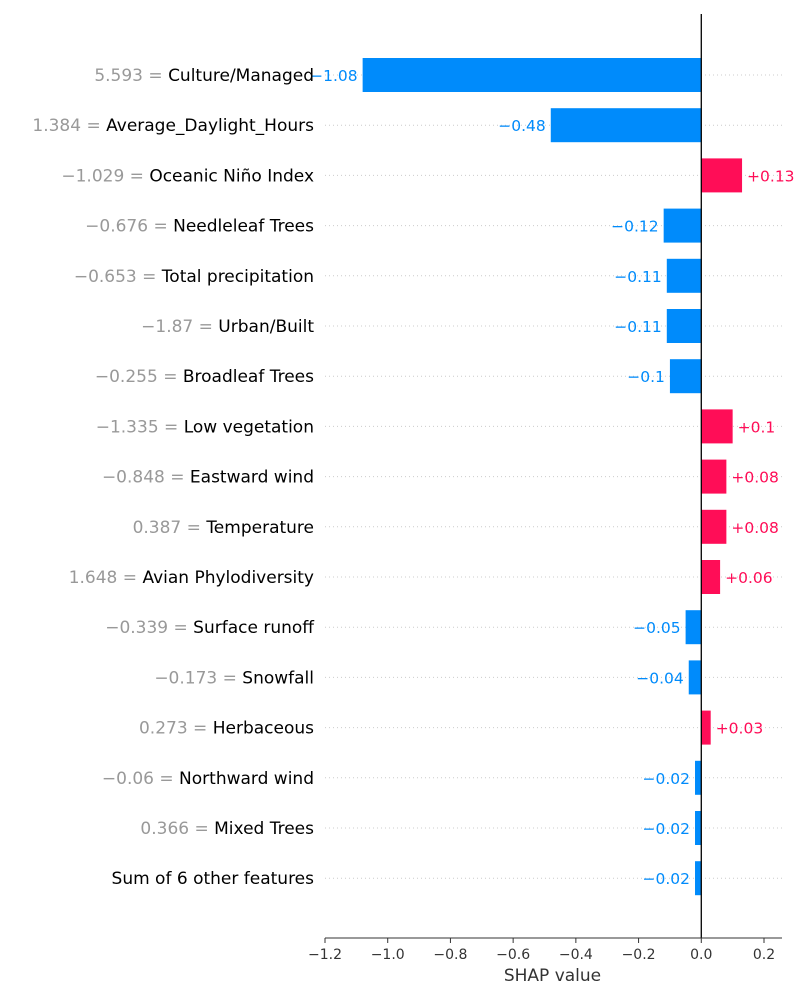 Image resolution: width=800 pixels, height=1000 pixels. I want to click on feature-name: Culture/Managed, so click(241, 76).